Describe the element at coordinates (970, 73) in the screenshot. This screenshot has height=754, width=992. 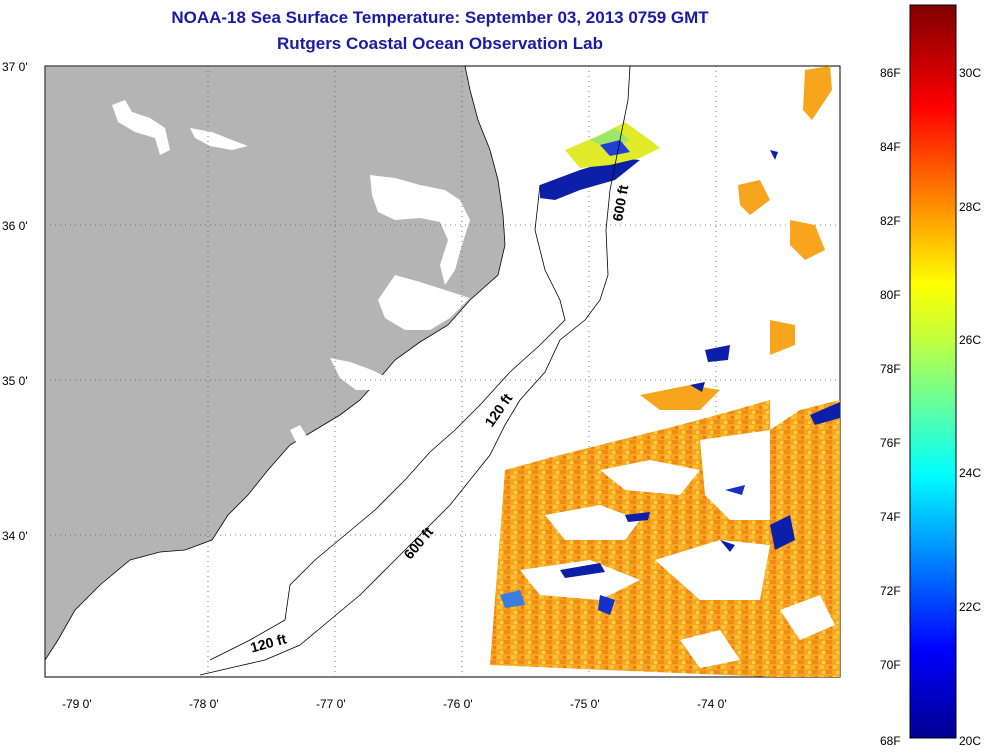
I see `colorbar-c-30: 30C` at that location.